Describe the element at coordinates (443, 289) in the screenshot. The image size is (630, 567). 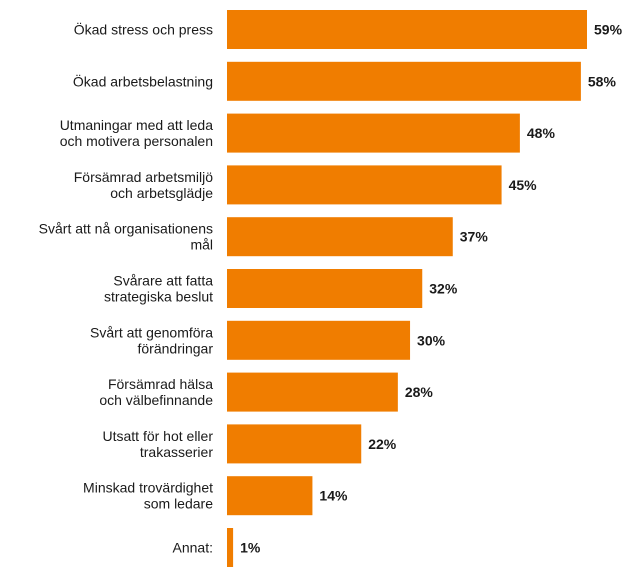
I see `value-label: 32%` at that location.